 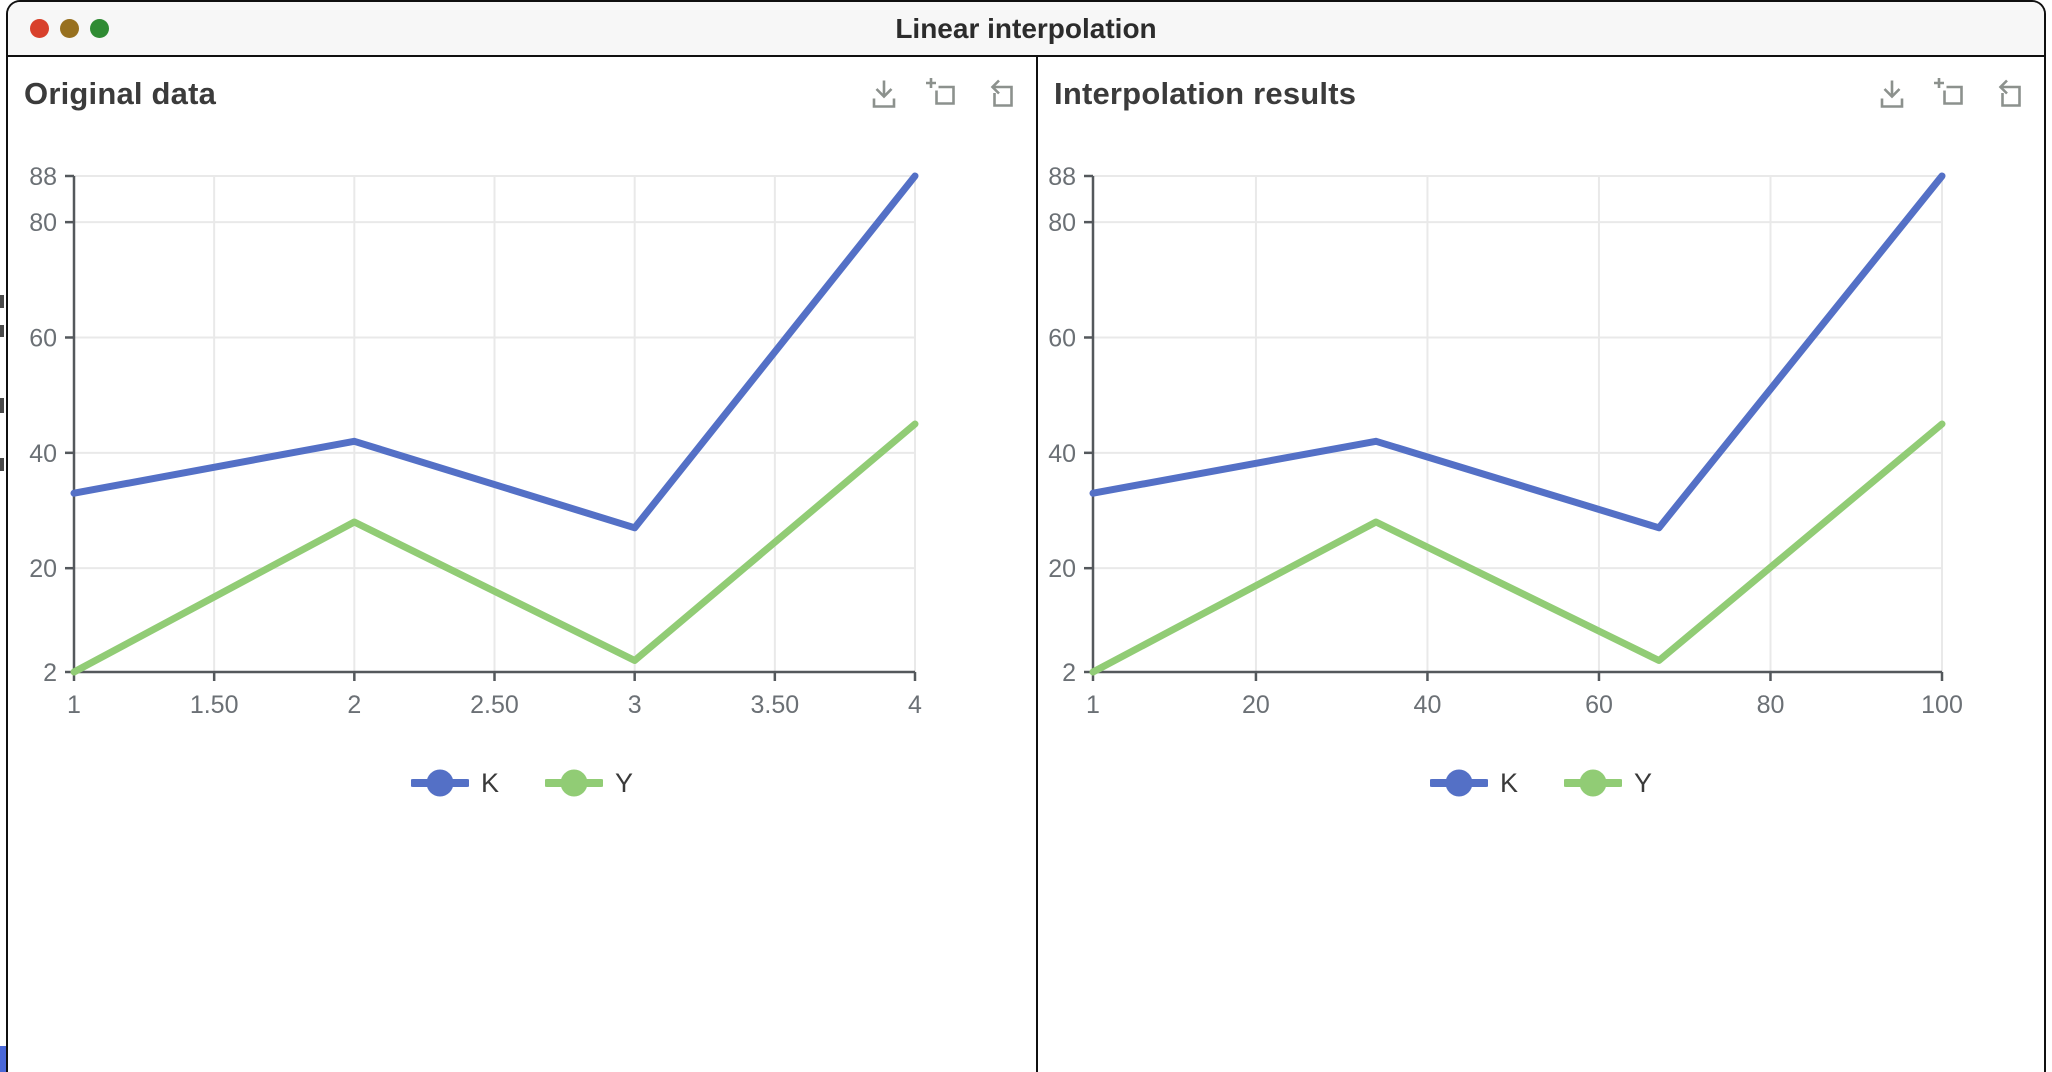 I want to click on titlebar: Linear interpolation, so click(x=1026, y=29).